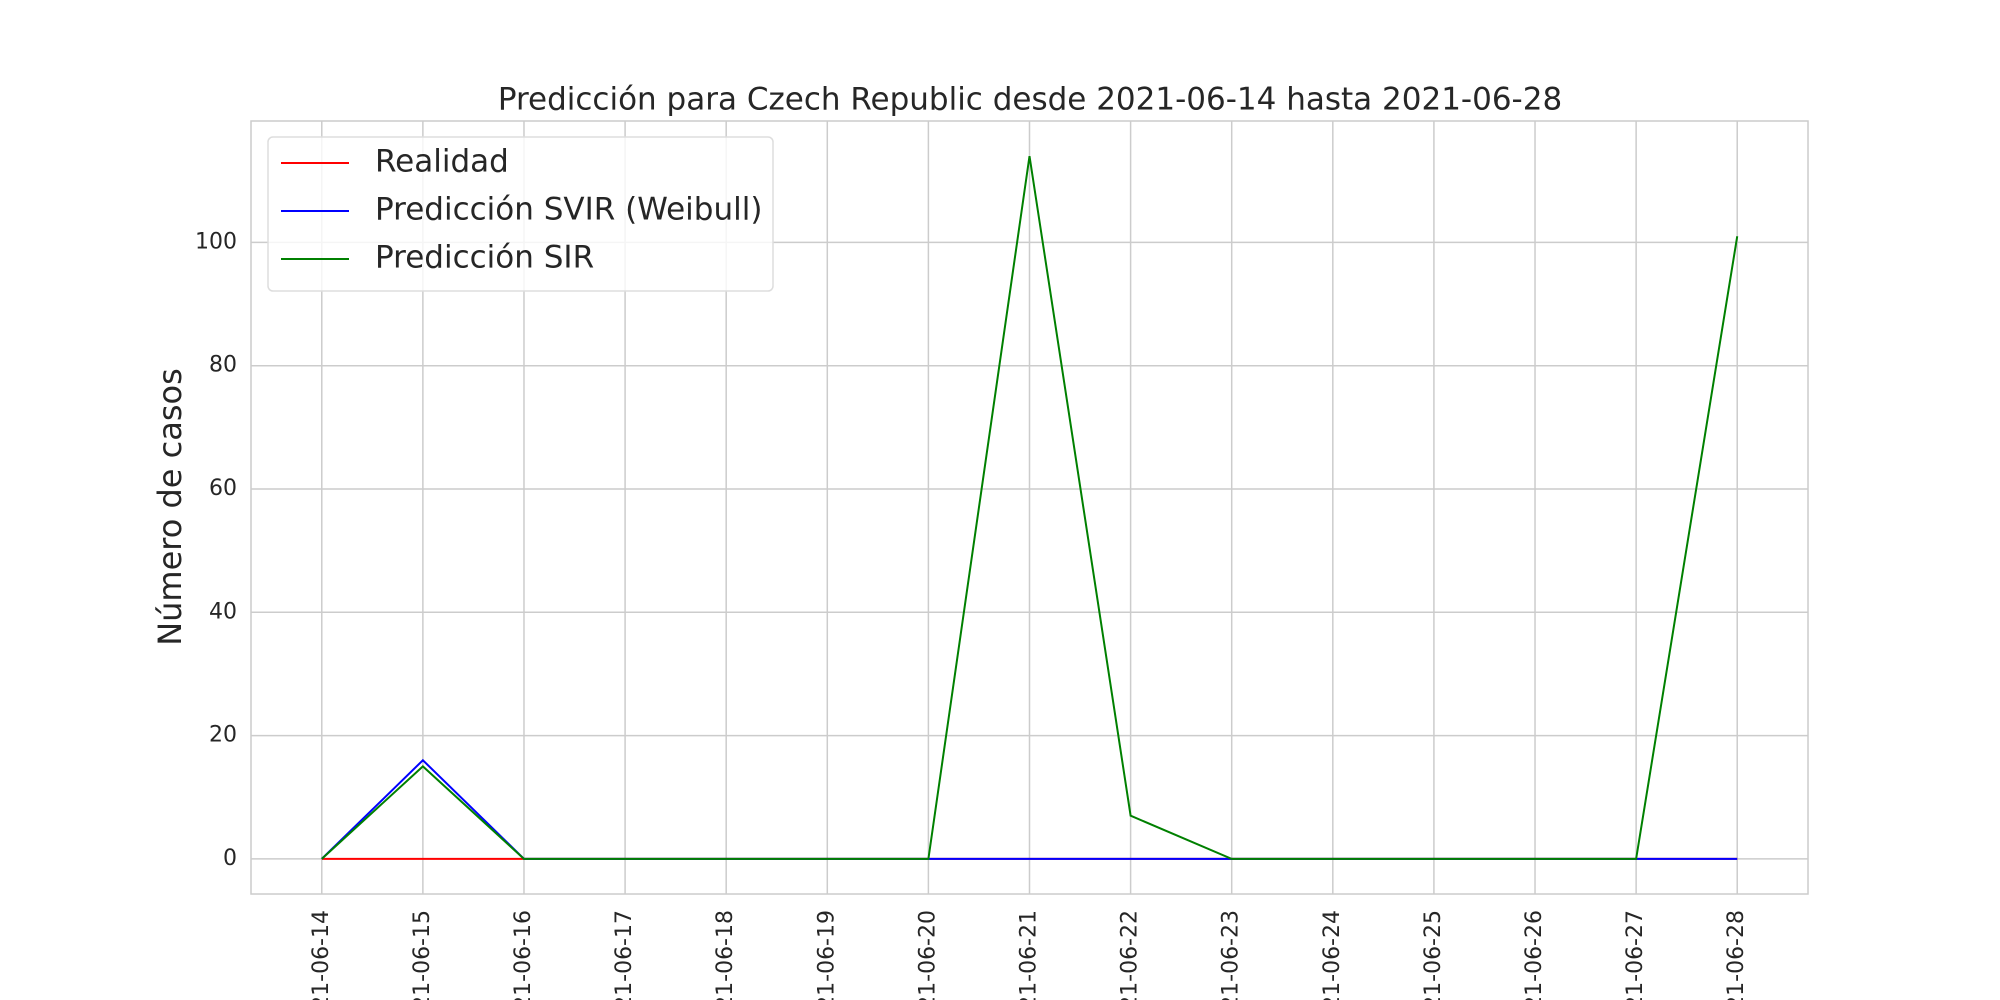  I want to click on x-tick-label: 2021-06-28, so click(1736, 955).